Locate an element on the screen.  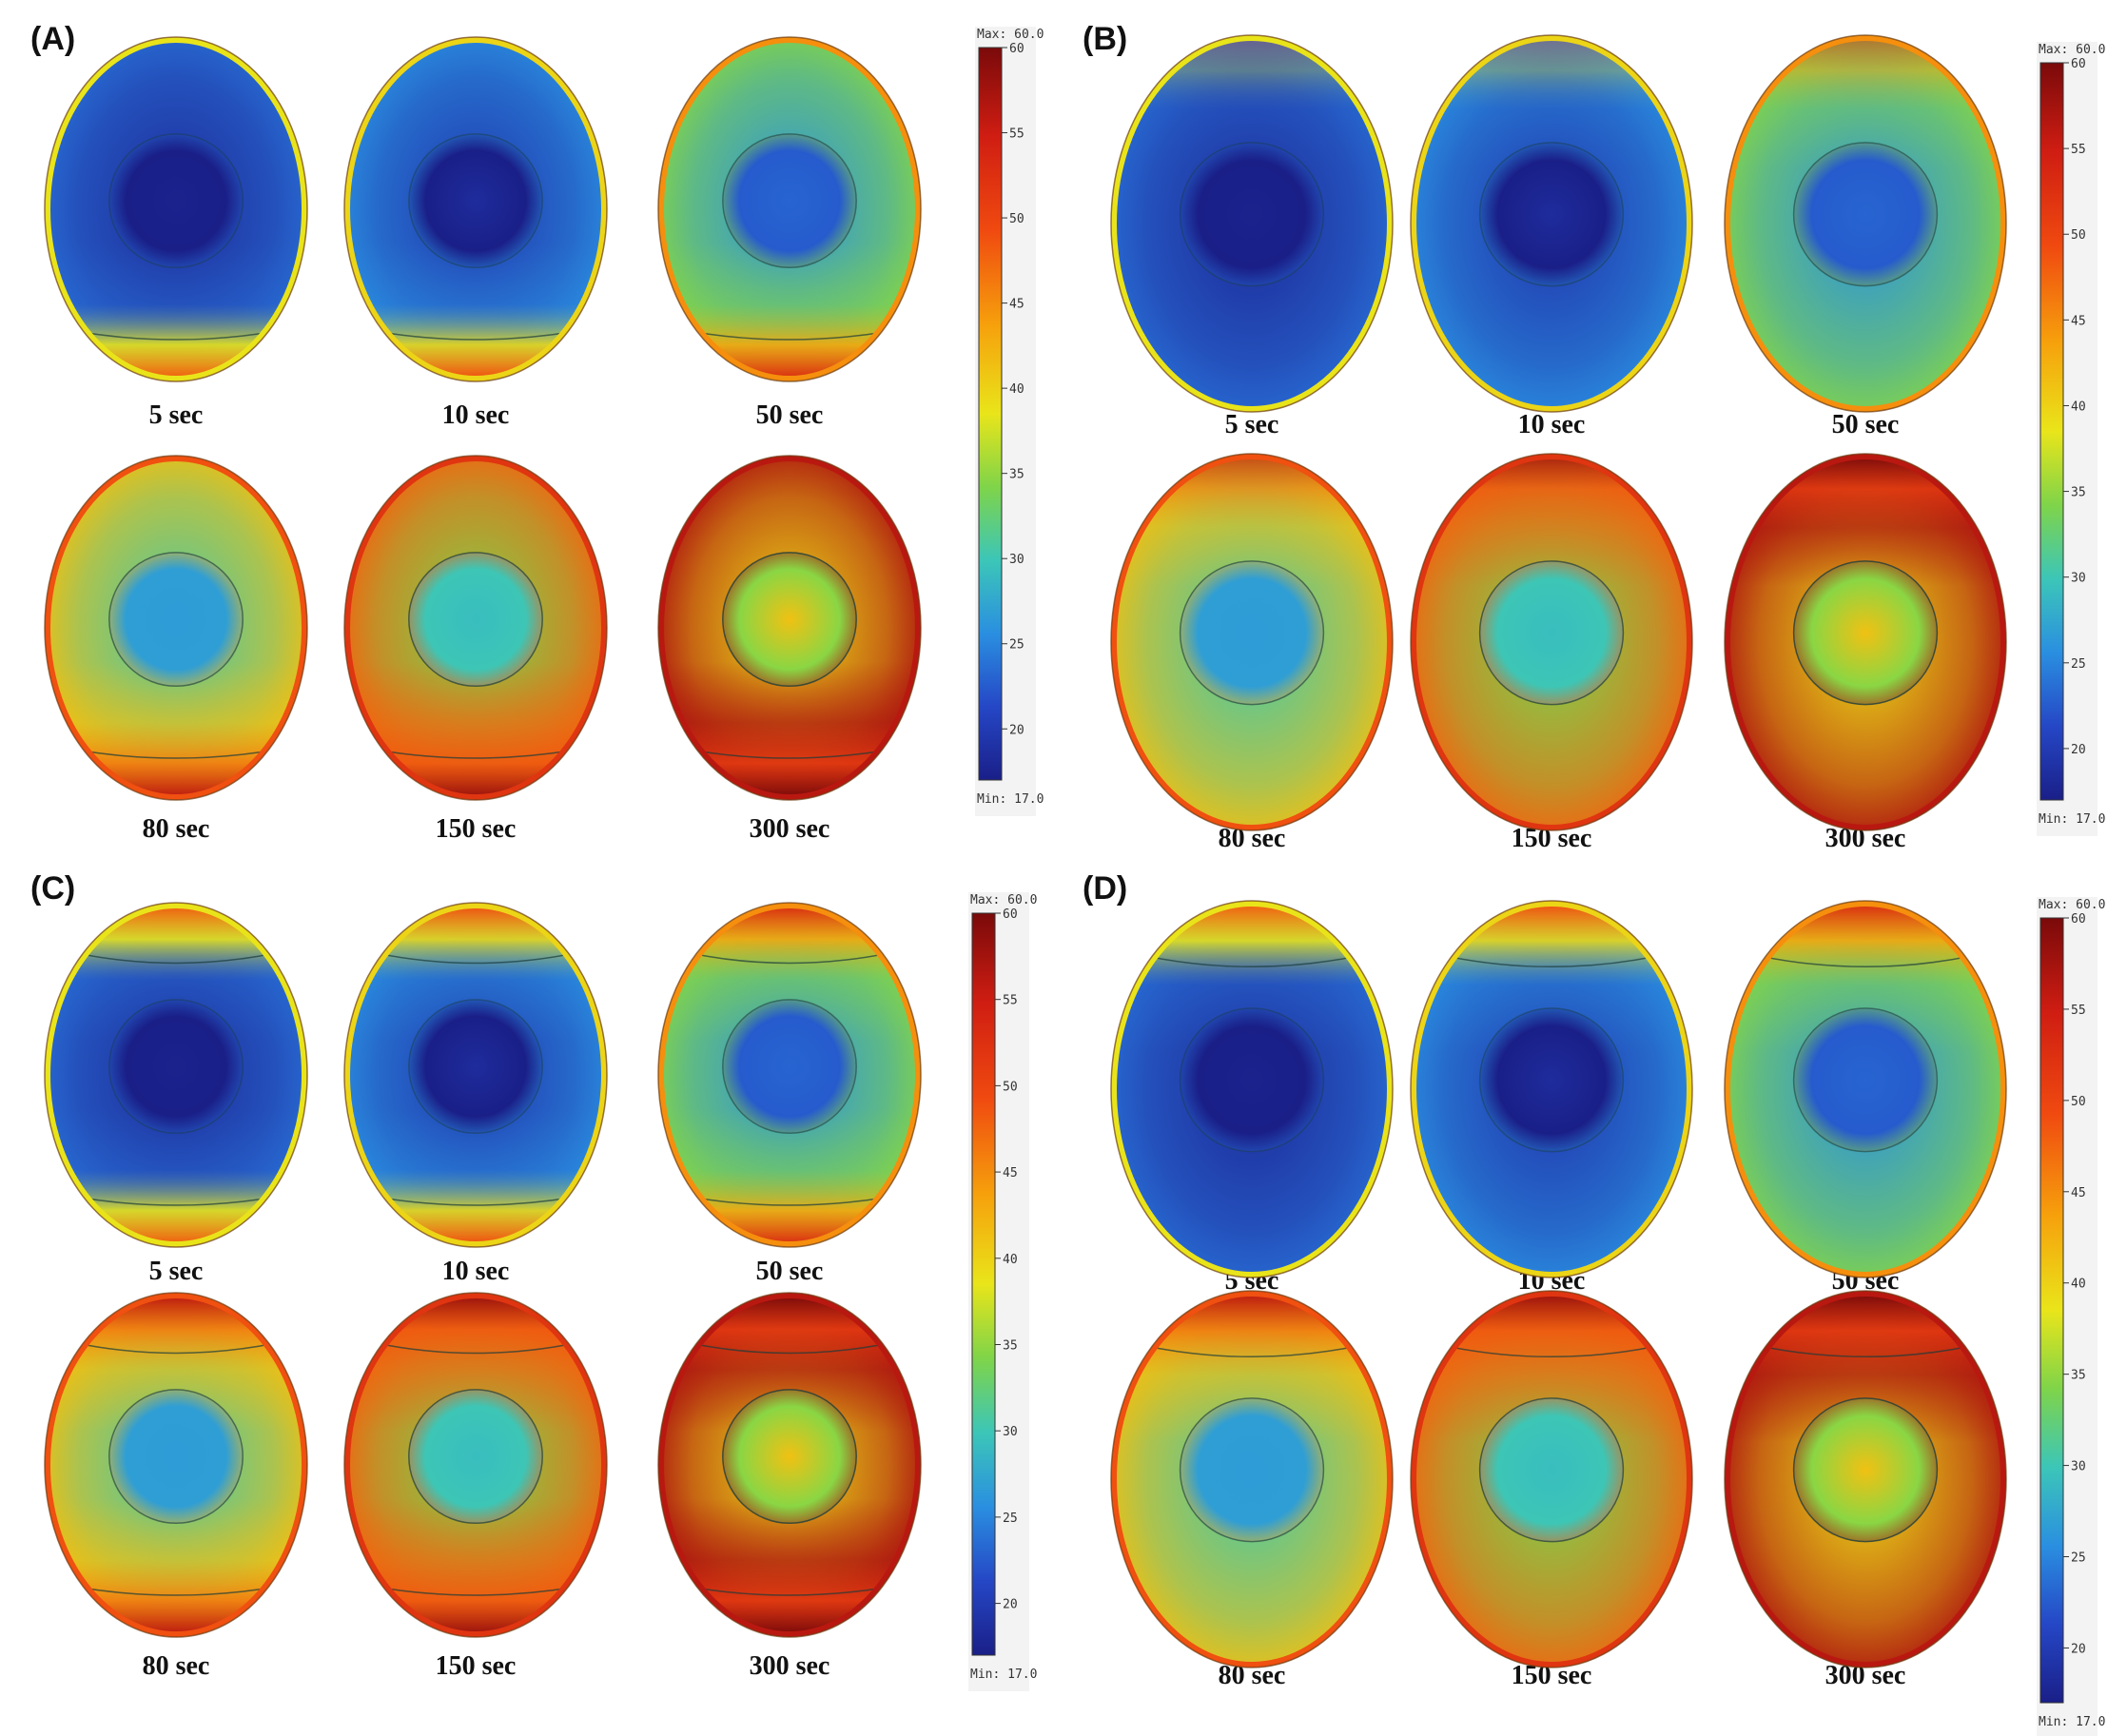
panel-label: (D) is located at coordinates (1105, 889).